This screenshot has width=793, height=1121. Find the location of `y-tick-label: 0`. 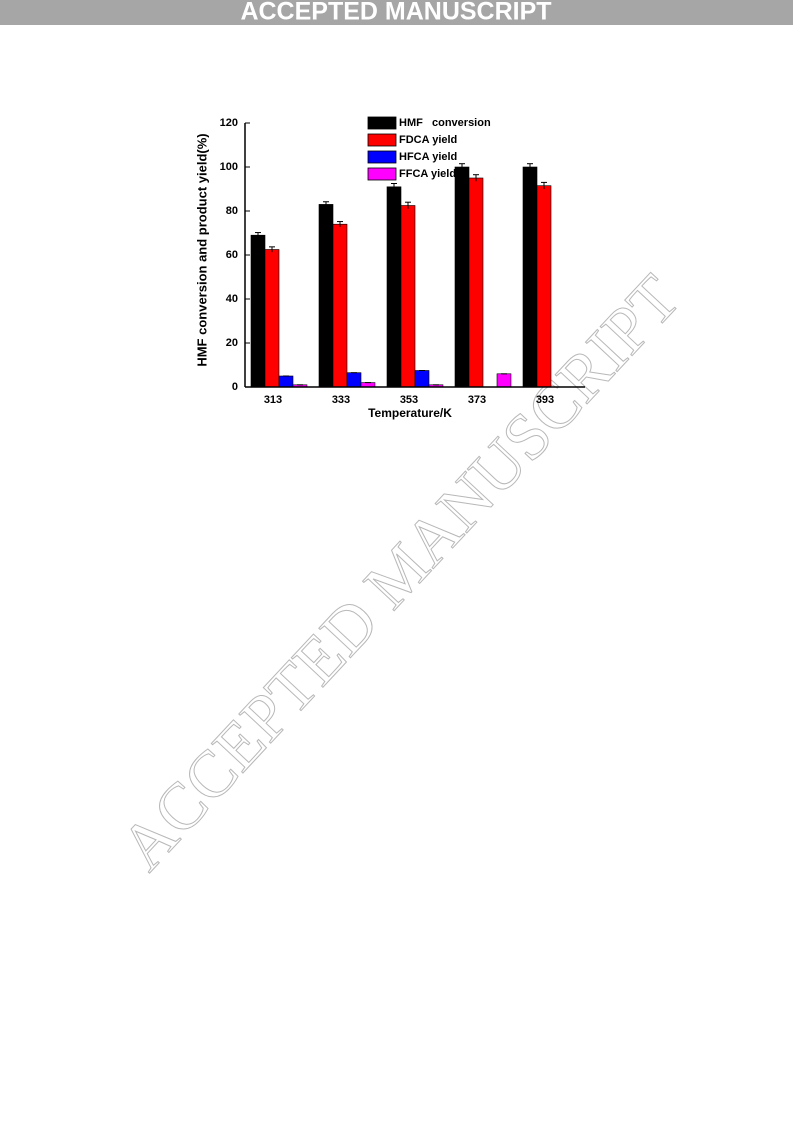

y-tick-label: 0 is located at coordinates (235, 387).